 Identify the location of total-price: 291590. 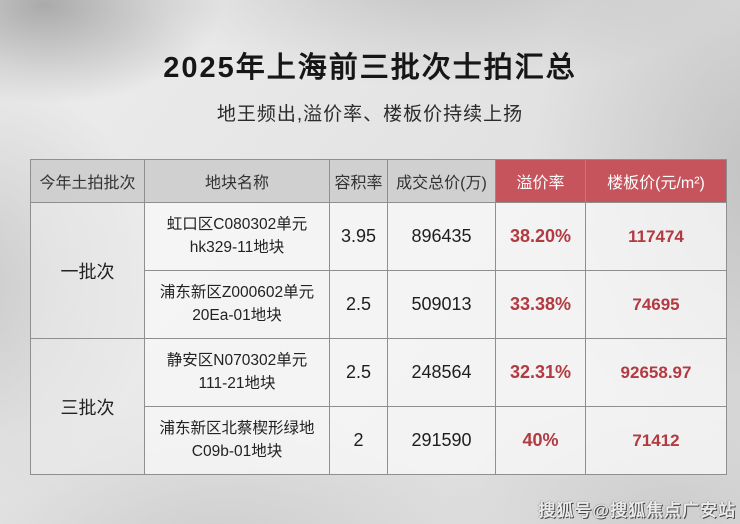
(441, 440).